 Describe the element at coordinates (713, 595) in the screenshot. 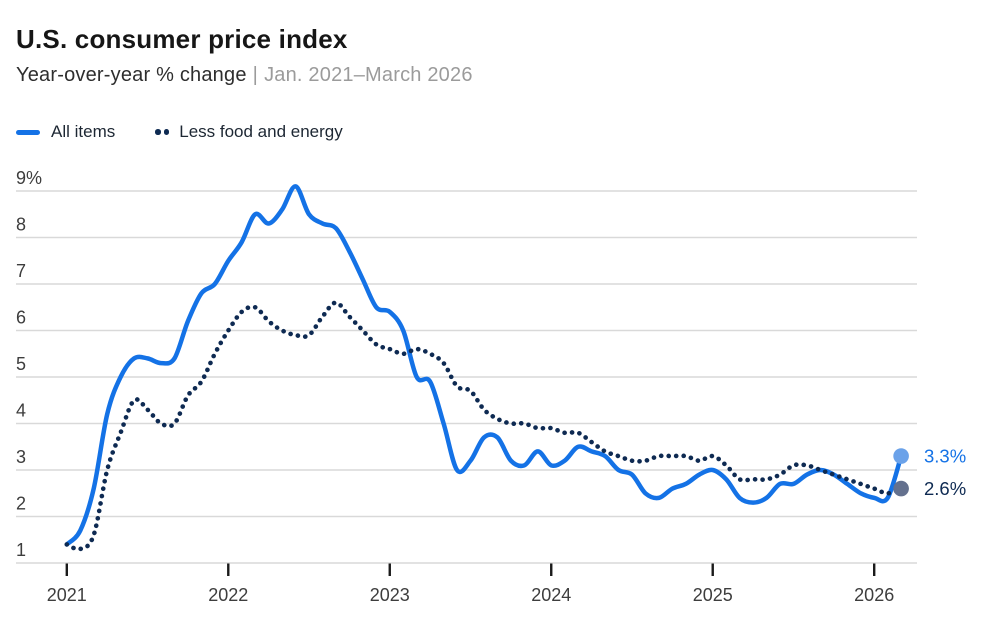

I see `x-axis-label: 2025` at that location.